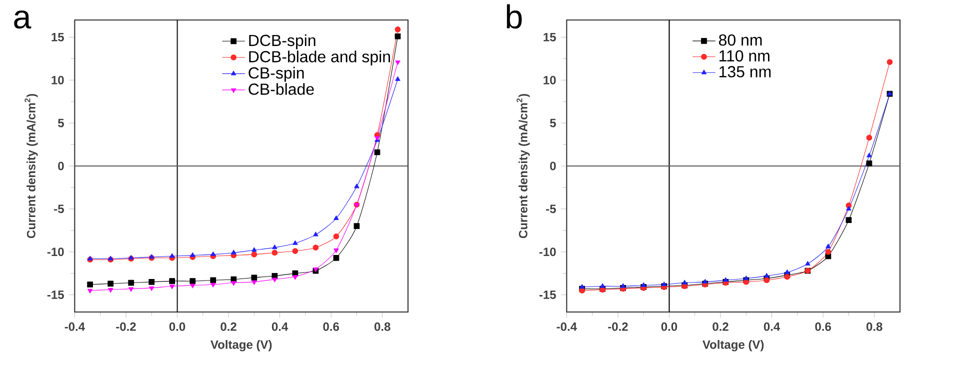  I want to click on legend-label: DCB-spin, so click(282, 42).